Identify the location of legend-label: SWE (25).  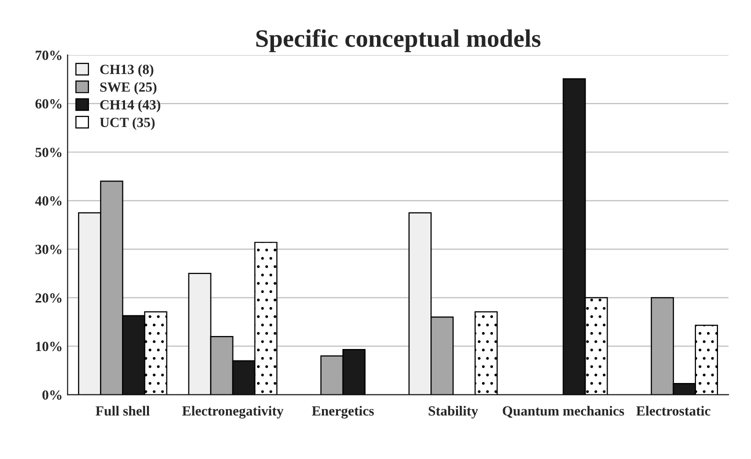
(128, 88).